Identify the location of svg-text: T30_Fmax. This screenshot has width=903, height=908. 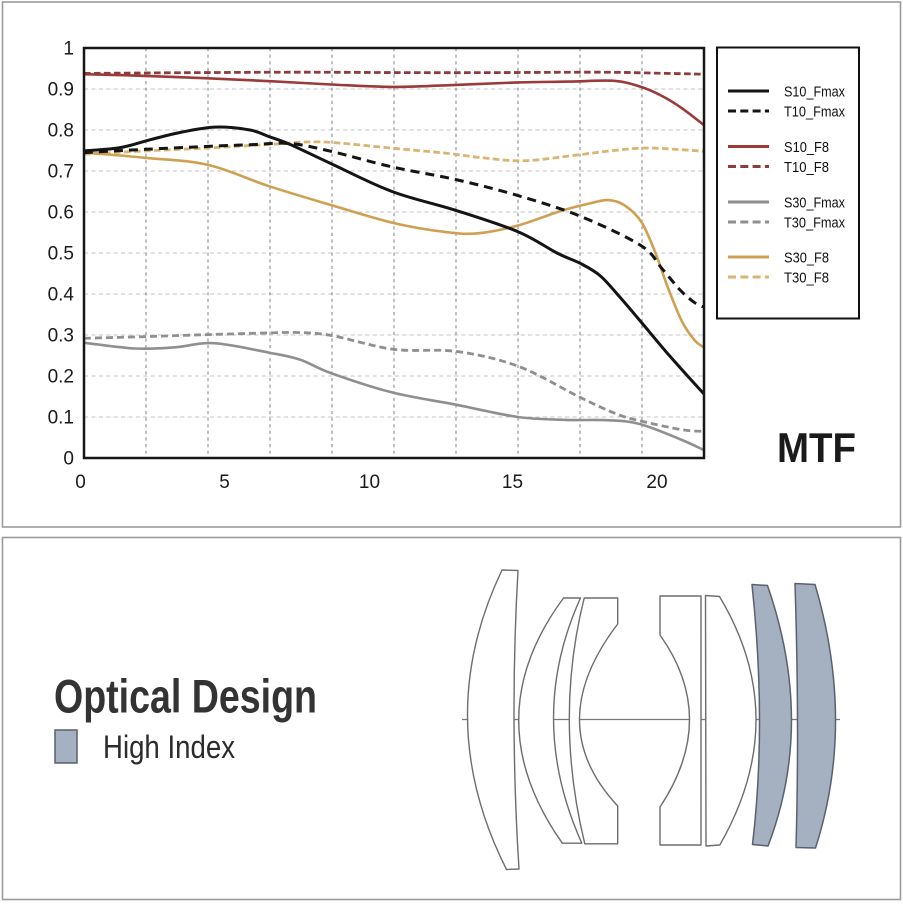
(814, 223).